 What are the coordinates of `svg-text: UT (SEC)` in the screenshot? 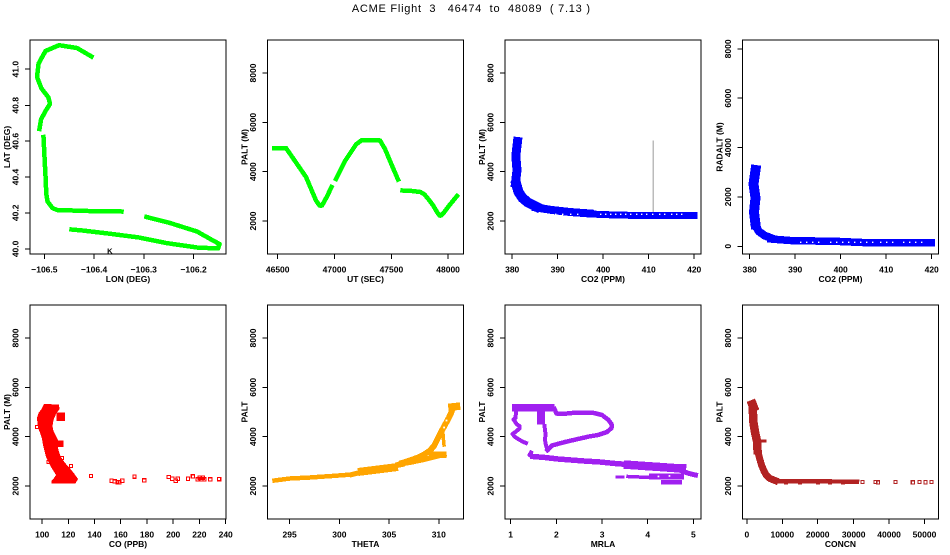 It's located at (365, 279).